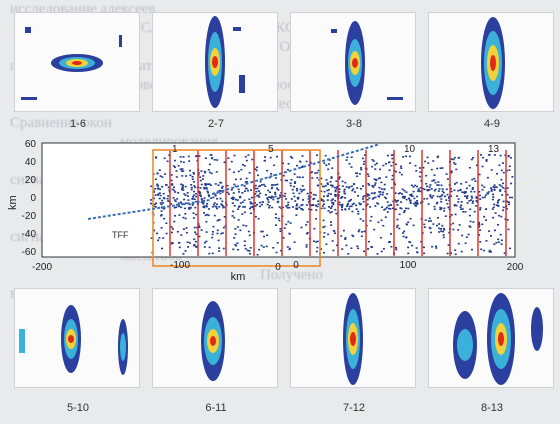 This screenshot has width=560, height=424. Describe the element at coordinates (238, 276) in the screenshot. I see `x-axis-label: km` at that location.